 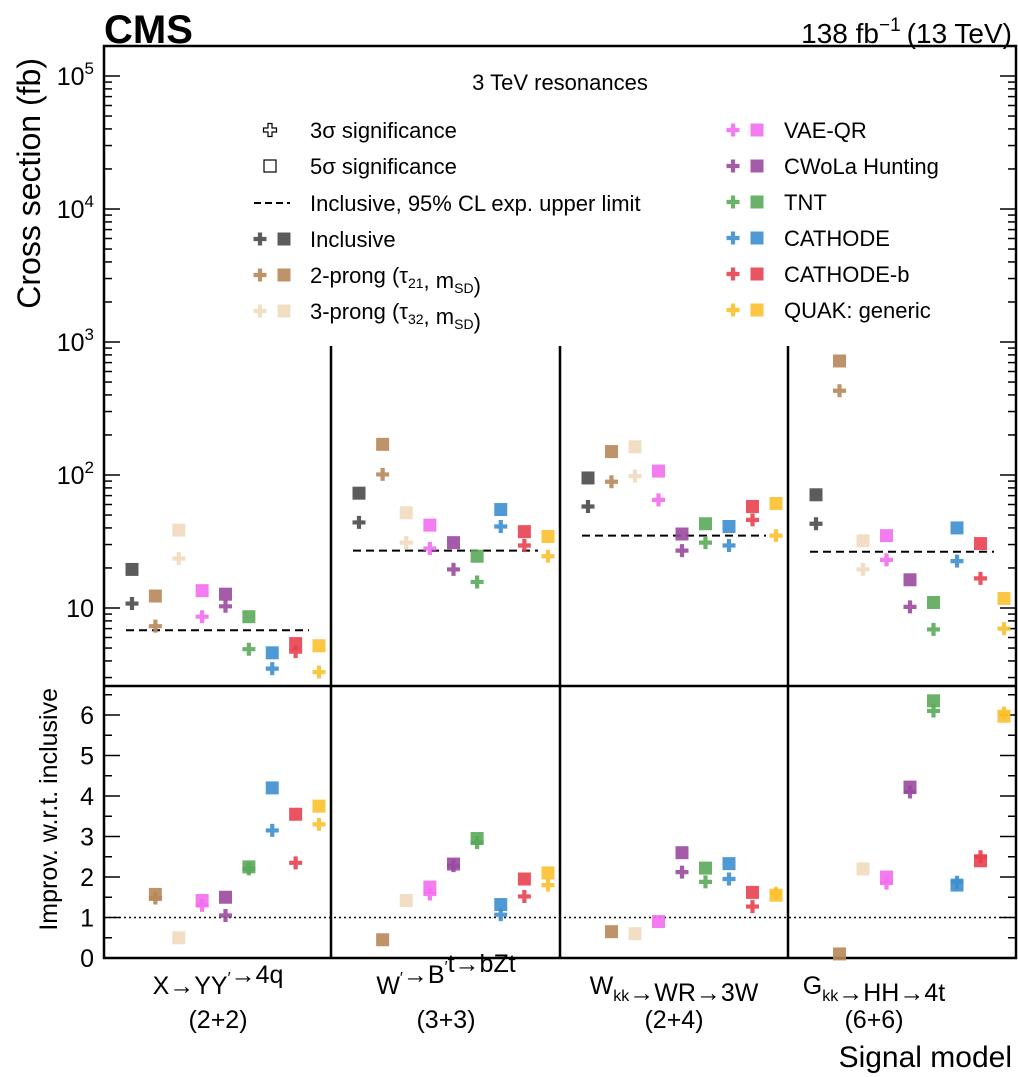 What do you see at coordinates (148, 30) in the screenshot?
I see `cms-label: CMS` at bounding box center [148, 30].